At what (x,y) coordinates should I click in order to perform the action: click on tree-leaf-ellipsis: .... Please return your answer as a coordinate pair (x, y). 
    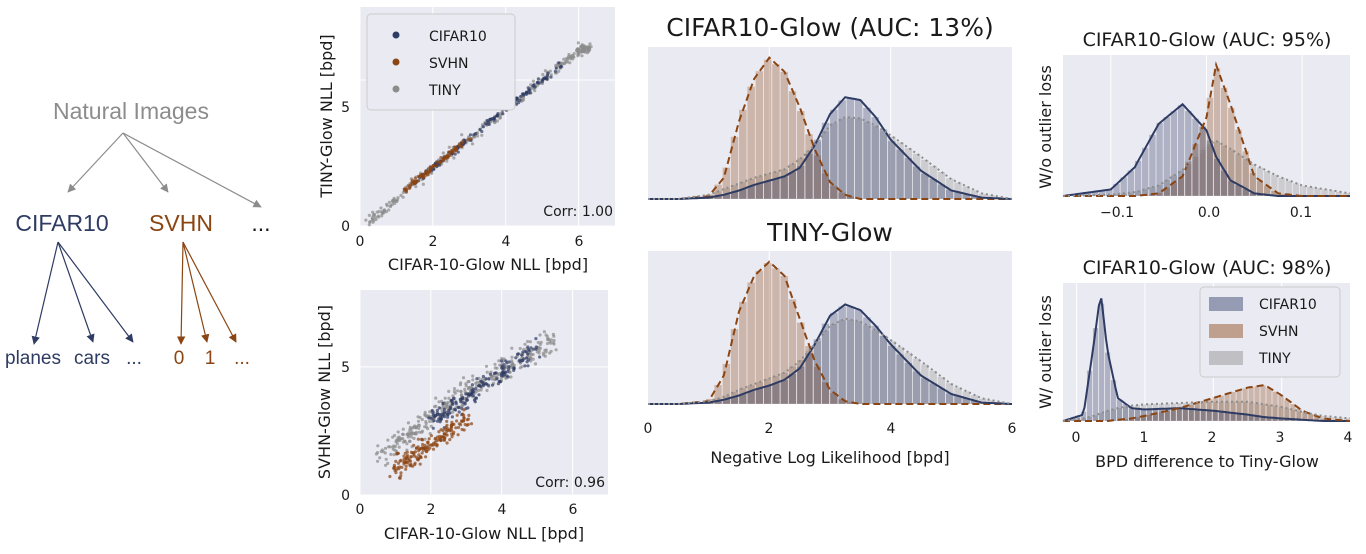
    Looking at the image, I should click on (134, 358).